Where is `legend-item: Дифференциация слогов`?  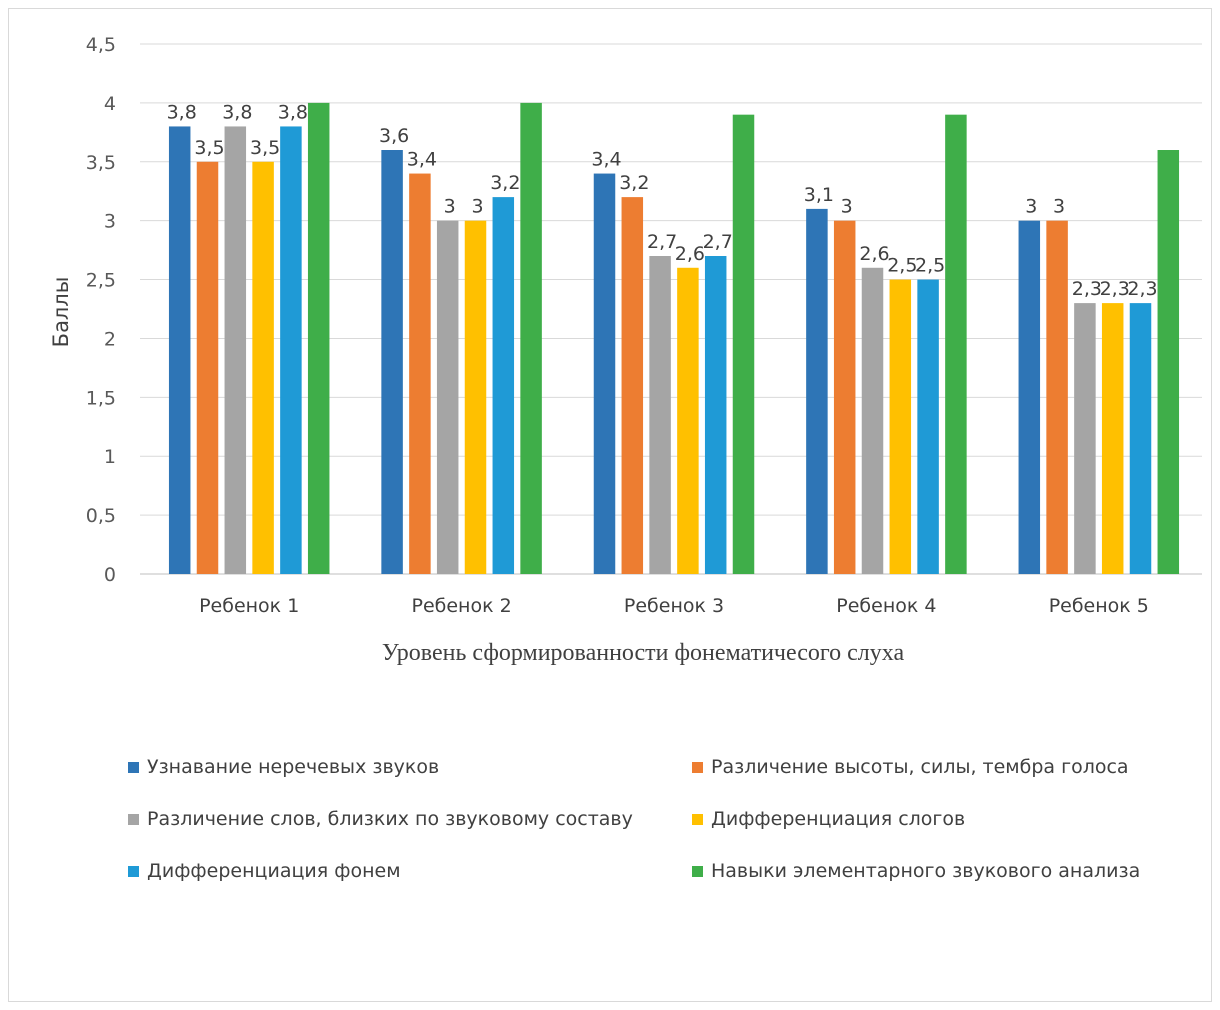 legend-item: Дифференциация слогов is located at coordinates (828, 819).